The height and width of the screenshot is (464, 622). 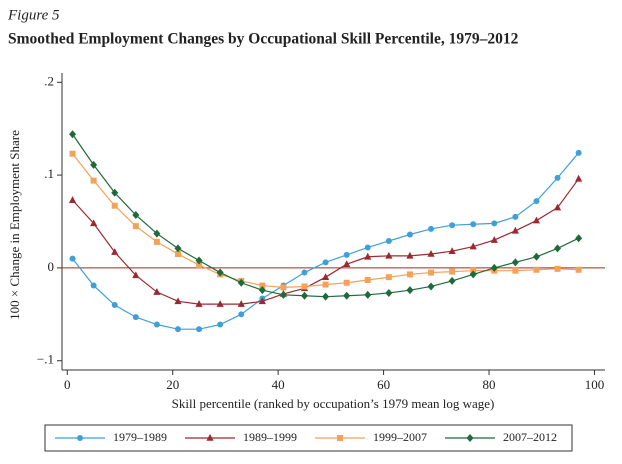 What do you see at coordinates (67, 384) in the screenshot?
I see `x-tick-label: 0` at bounding box center [67, 384].